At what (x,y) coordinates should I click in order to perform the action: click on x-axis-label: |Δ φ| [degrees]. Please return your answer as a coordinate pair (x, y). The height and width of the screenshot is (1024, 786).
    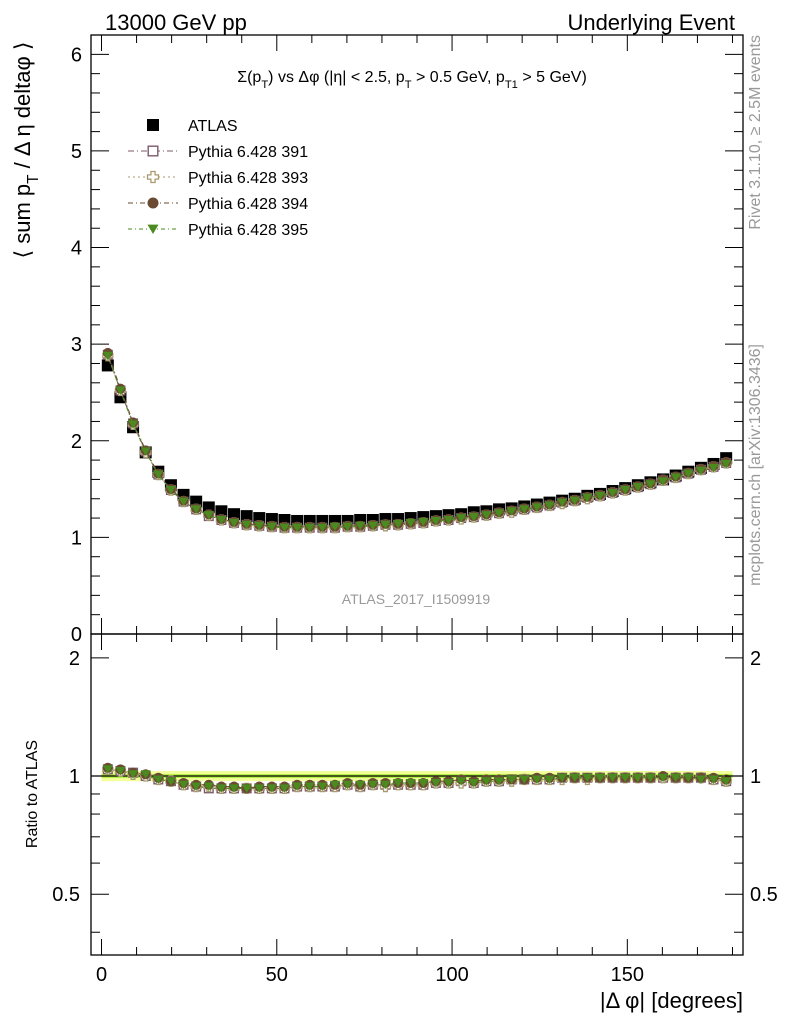
    Looking at the image, I should click on (671, 1000).